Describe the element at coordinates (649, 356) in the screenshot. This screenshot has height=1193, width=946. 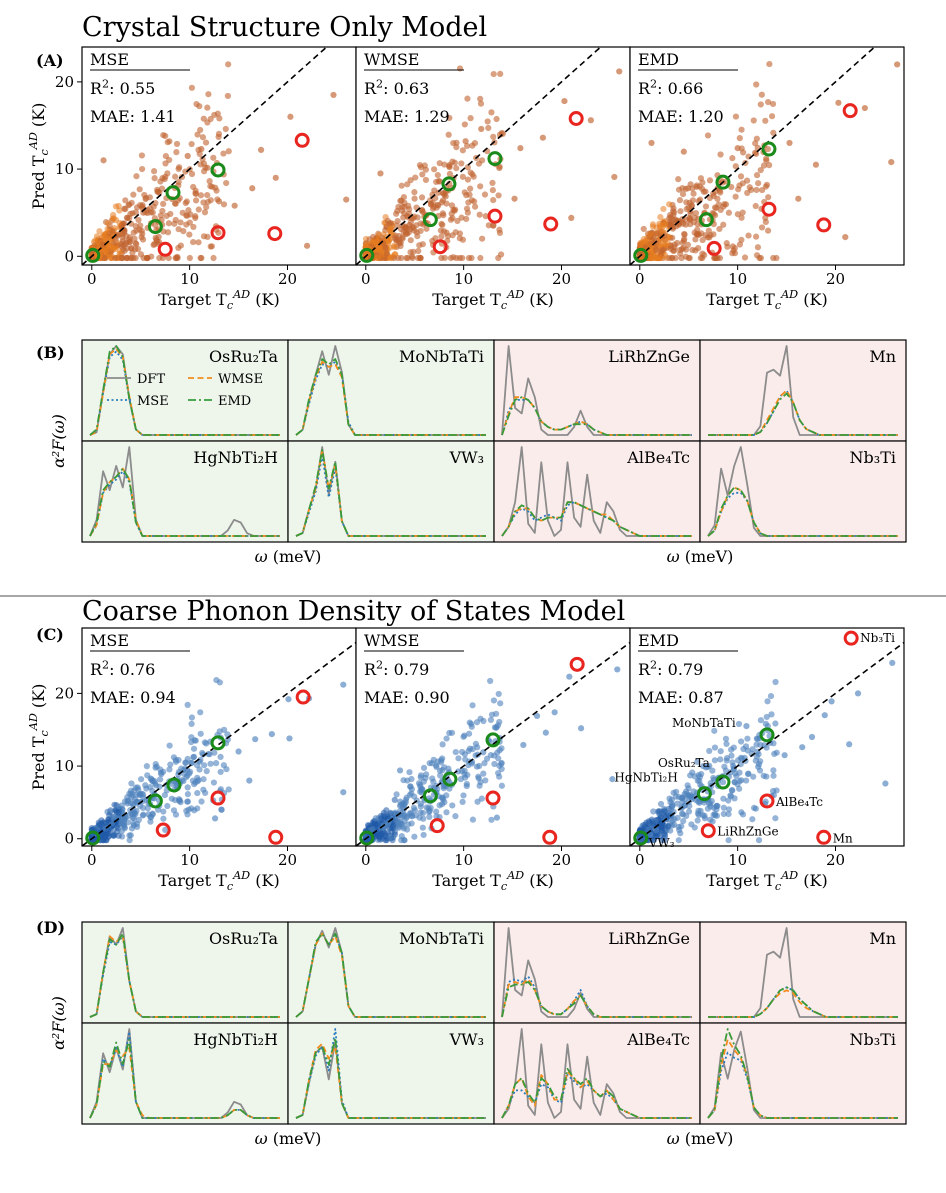
I see `material-label: LiRhZnGe` at that location.